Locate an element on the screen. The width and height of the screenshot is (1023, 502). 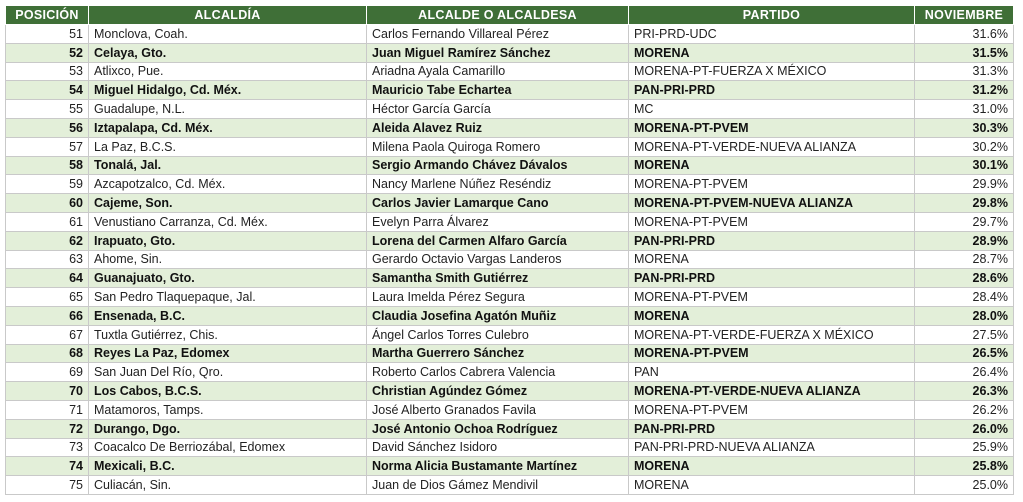
municipality-cell: Irapuato, Gto. is located at coordinates (227, 240).